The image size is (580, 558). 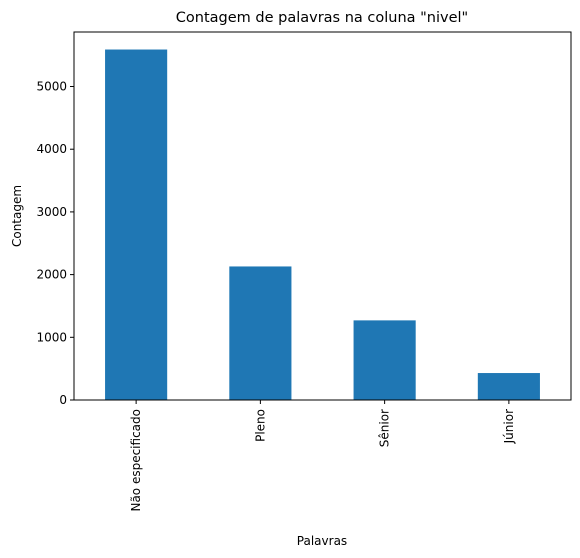 I want to click on x-axis-label: Palavras, so click(x=322, y=541).